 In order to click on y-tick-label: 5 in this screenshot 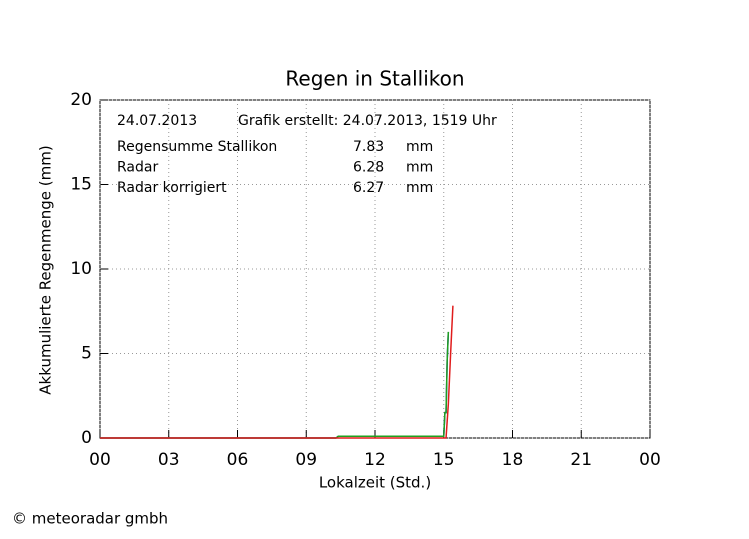, I will do `click(86, 354)`.